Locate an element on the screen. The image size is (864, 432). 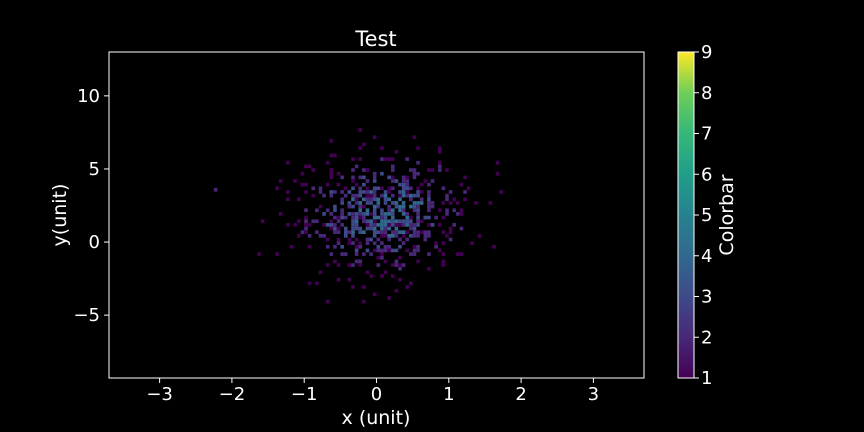
colorbar-tick-label: 5 is located at coordinates (706, 215).